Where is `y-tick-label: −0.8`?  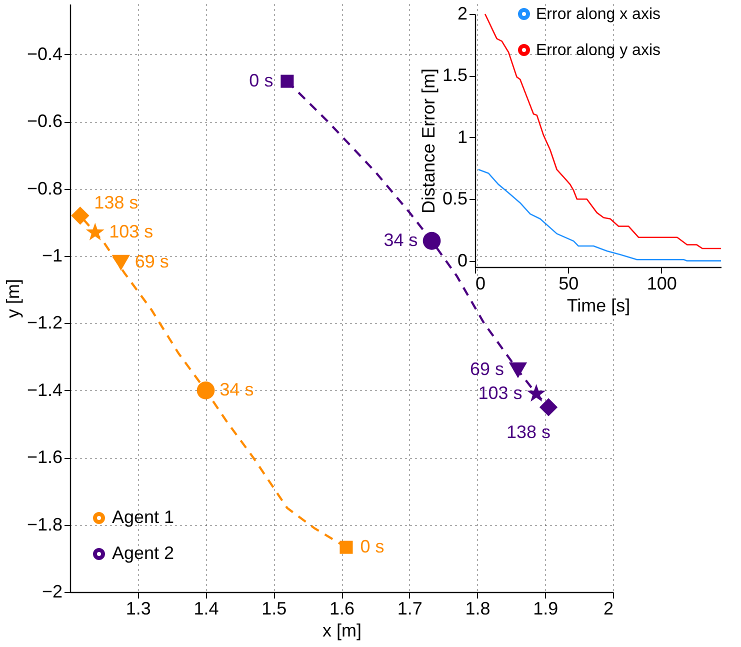
y-tick-label: −0.8 is located at coordinates (44, 188).